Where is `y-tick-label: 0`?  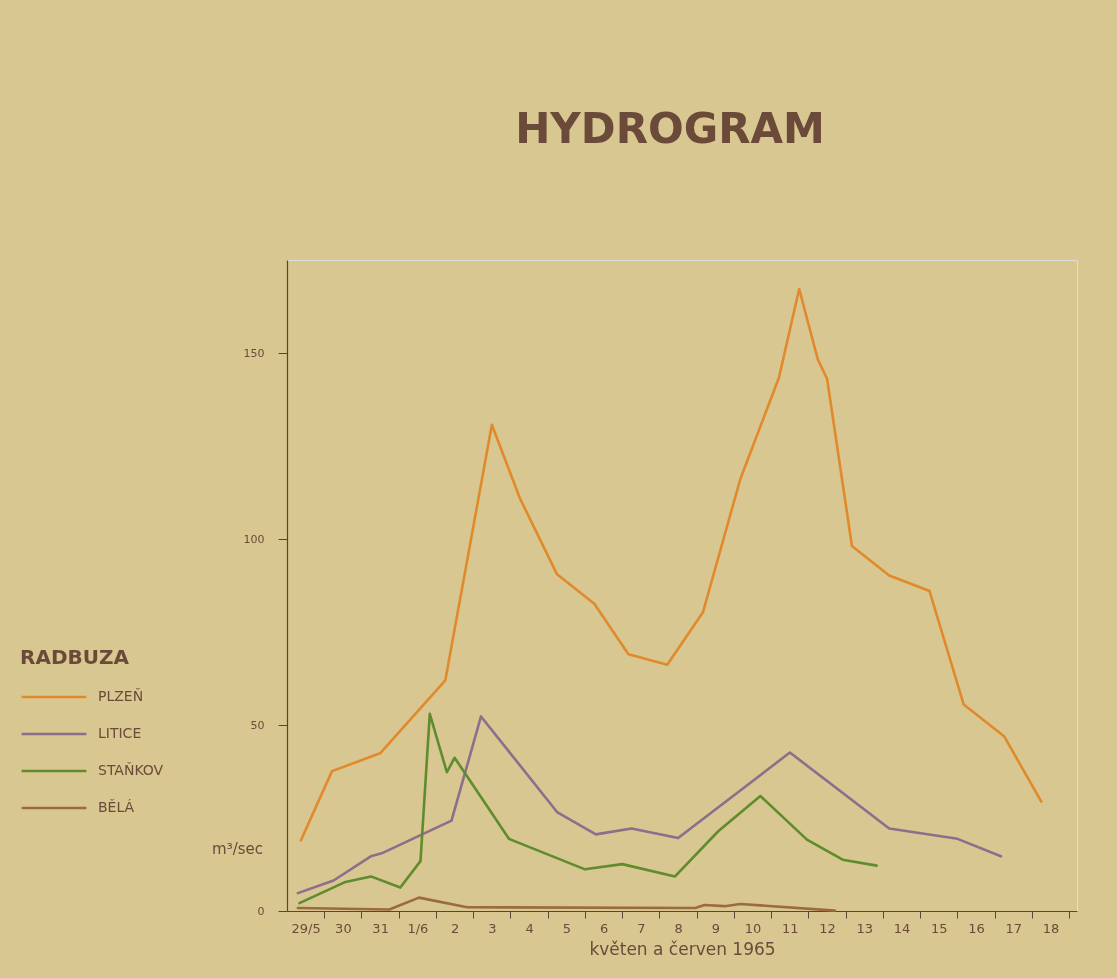 y-tick-label: 0 is located at coordinates (261, 911).